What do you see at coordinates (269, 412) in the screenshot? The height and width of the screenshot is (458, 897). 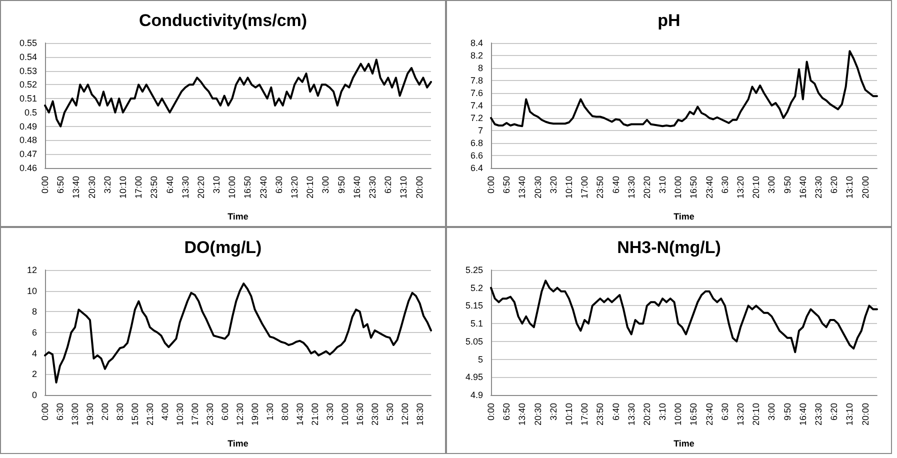 I see `x-tick-label: 1:30` at bounding box center [269, 412].